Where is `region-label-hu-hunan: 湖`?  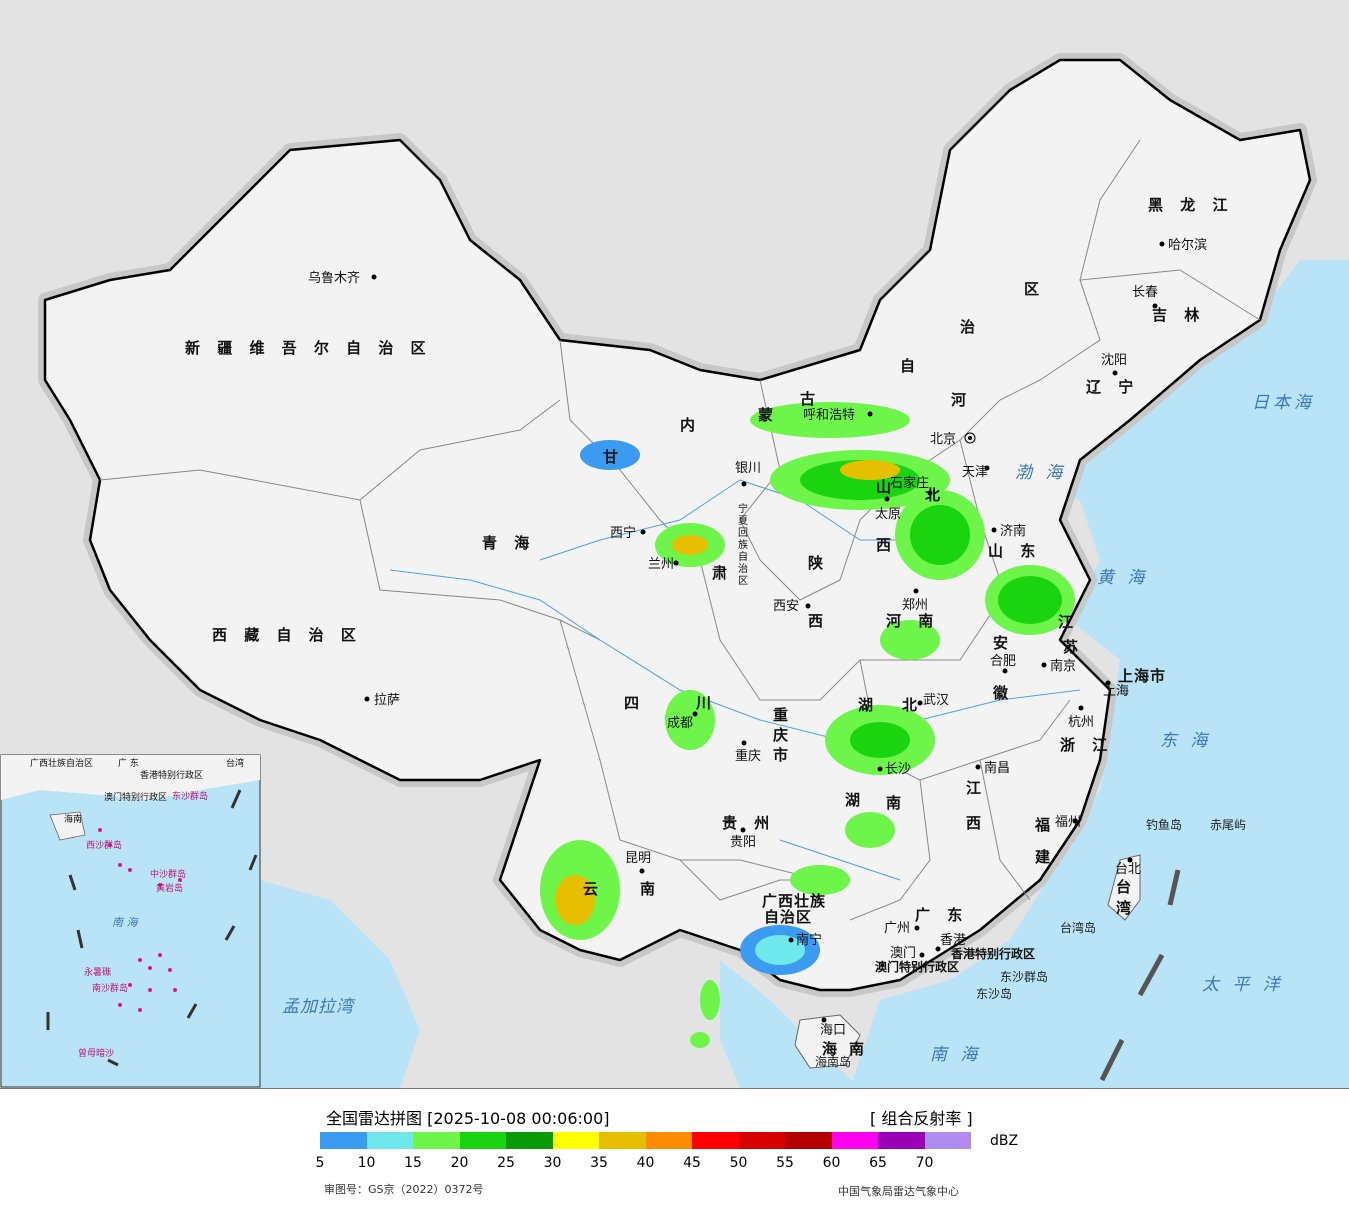 region-label-hu-hunan: 湖 is located at coordinates (855, 800).